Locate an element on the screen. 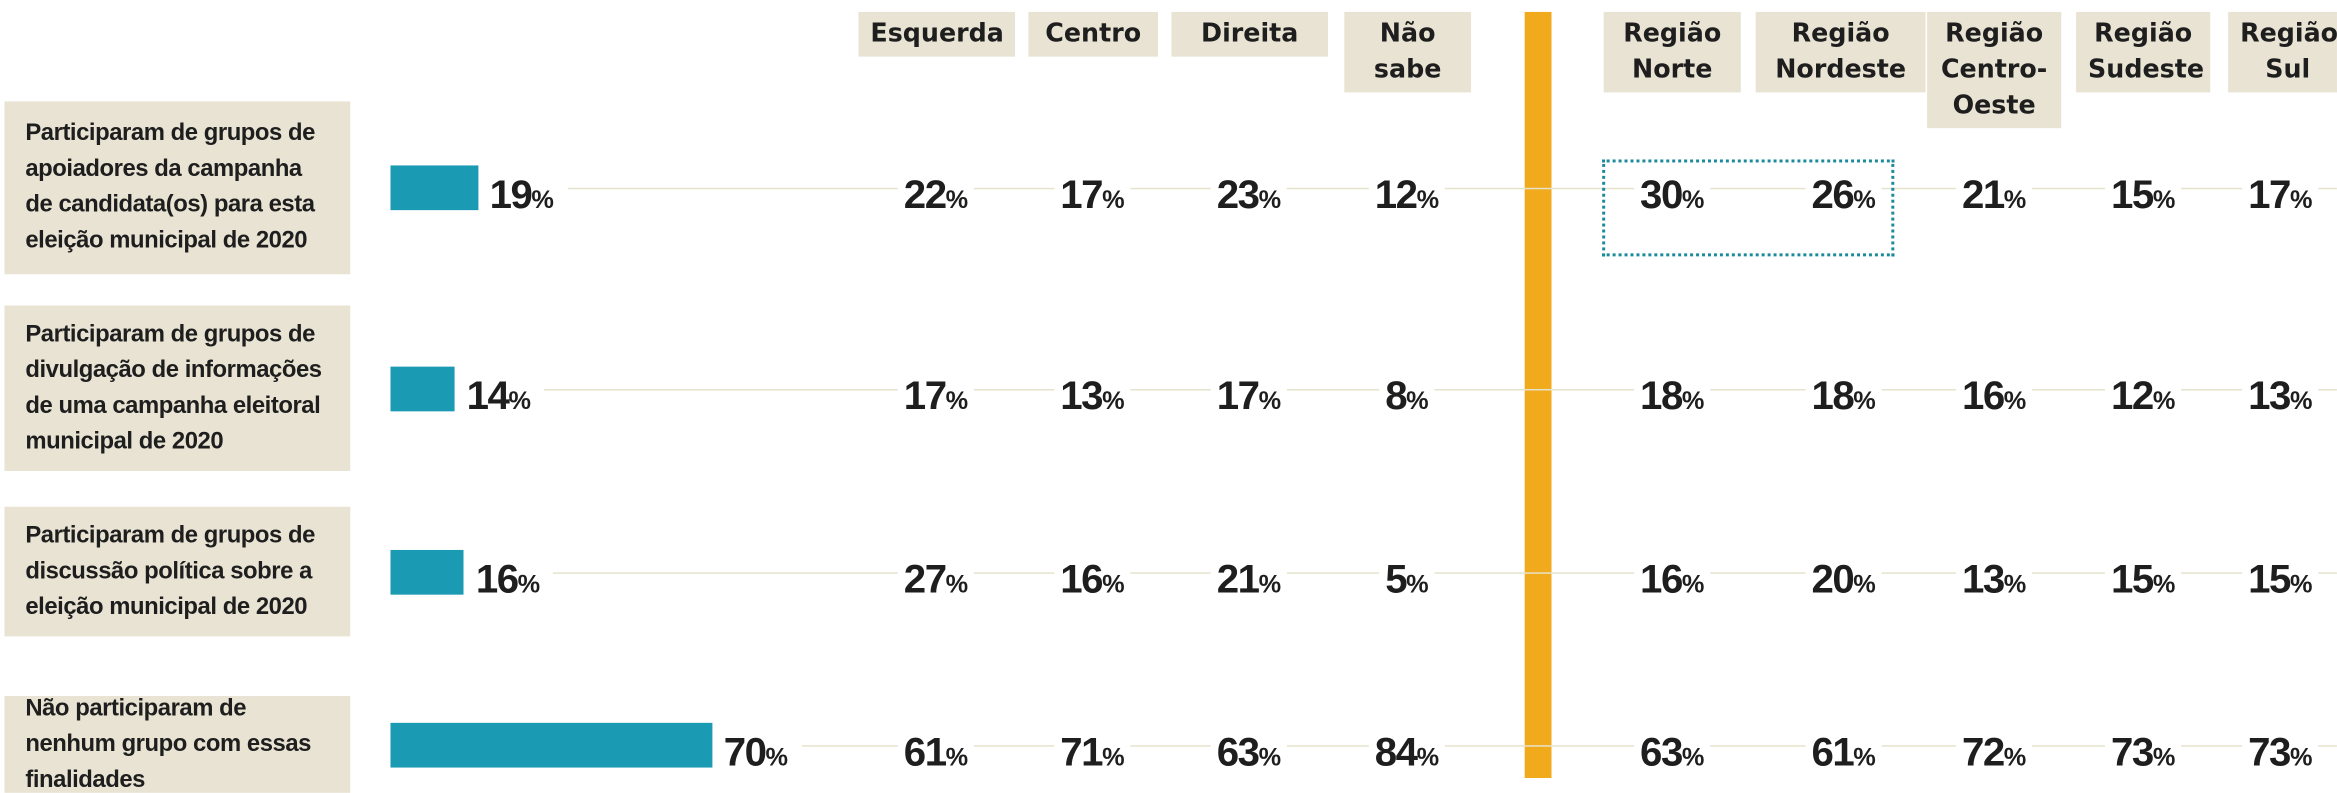 The image size is (2337, 793). column-header: Esquerda is located at coordinates (936, 34).